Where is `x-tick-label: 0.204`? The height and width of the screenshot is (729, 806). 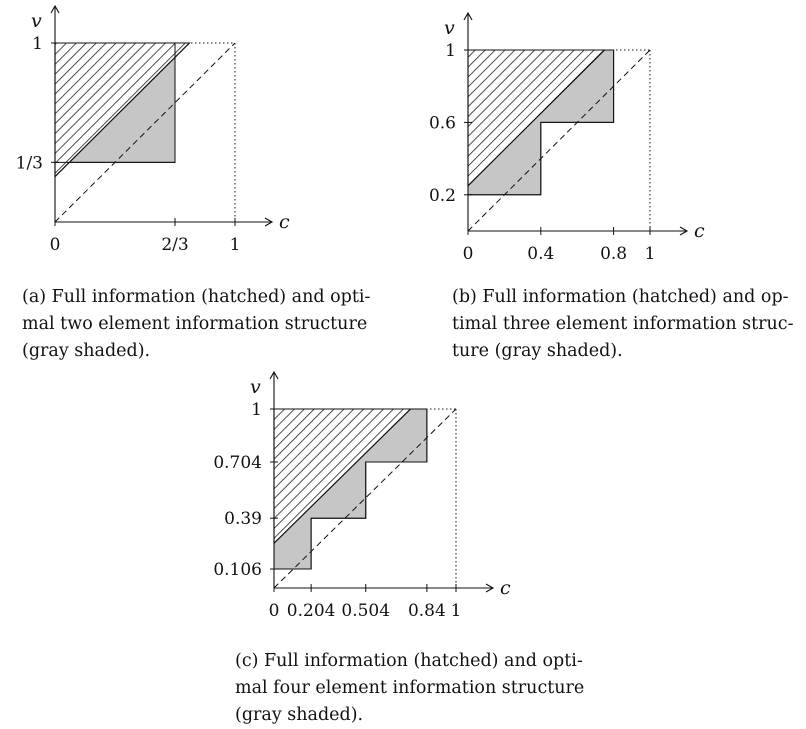
x-tick-label: 0.204 is located at coordinates (311, 611).